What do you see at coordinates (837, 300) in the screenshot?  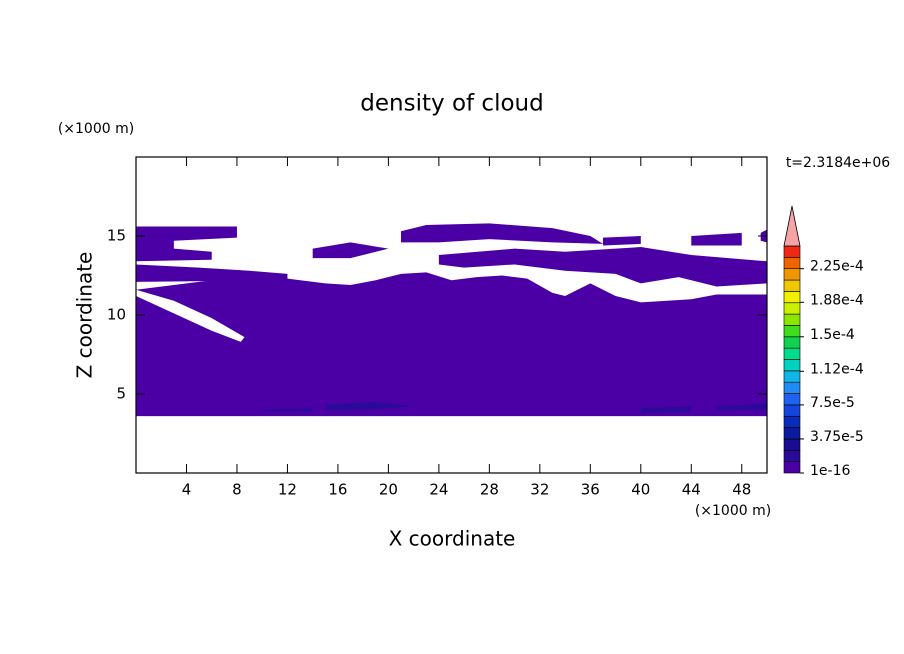 I see `colorbar-tick-label: 1.88e-4` at bounding box center [837, 300].